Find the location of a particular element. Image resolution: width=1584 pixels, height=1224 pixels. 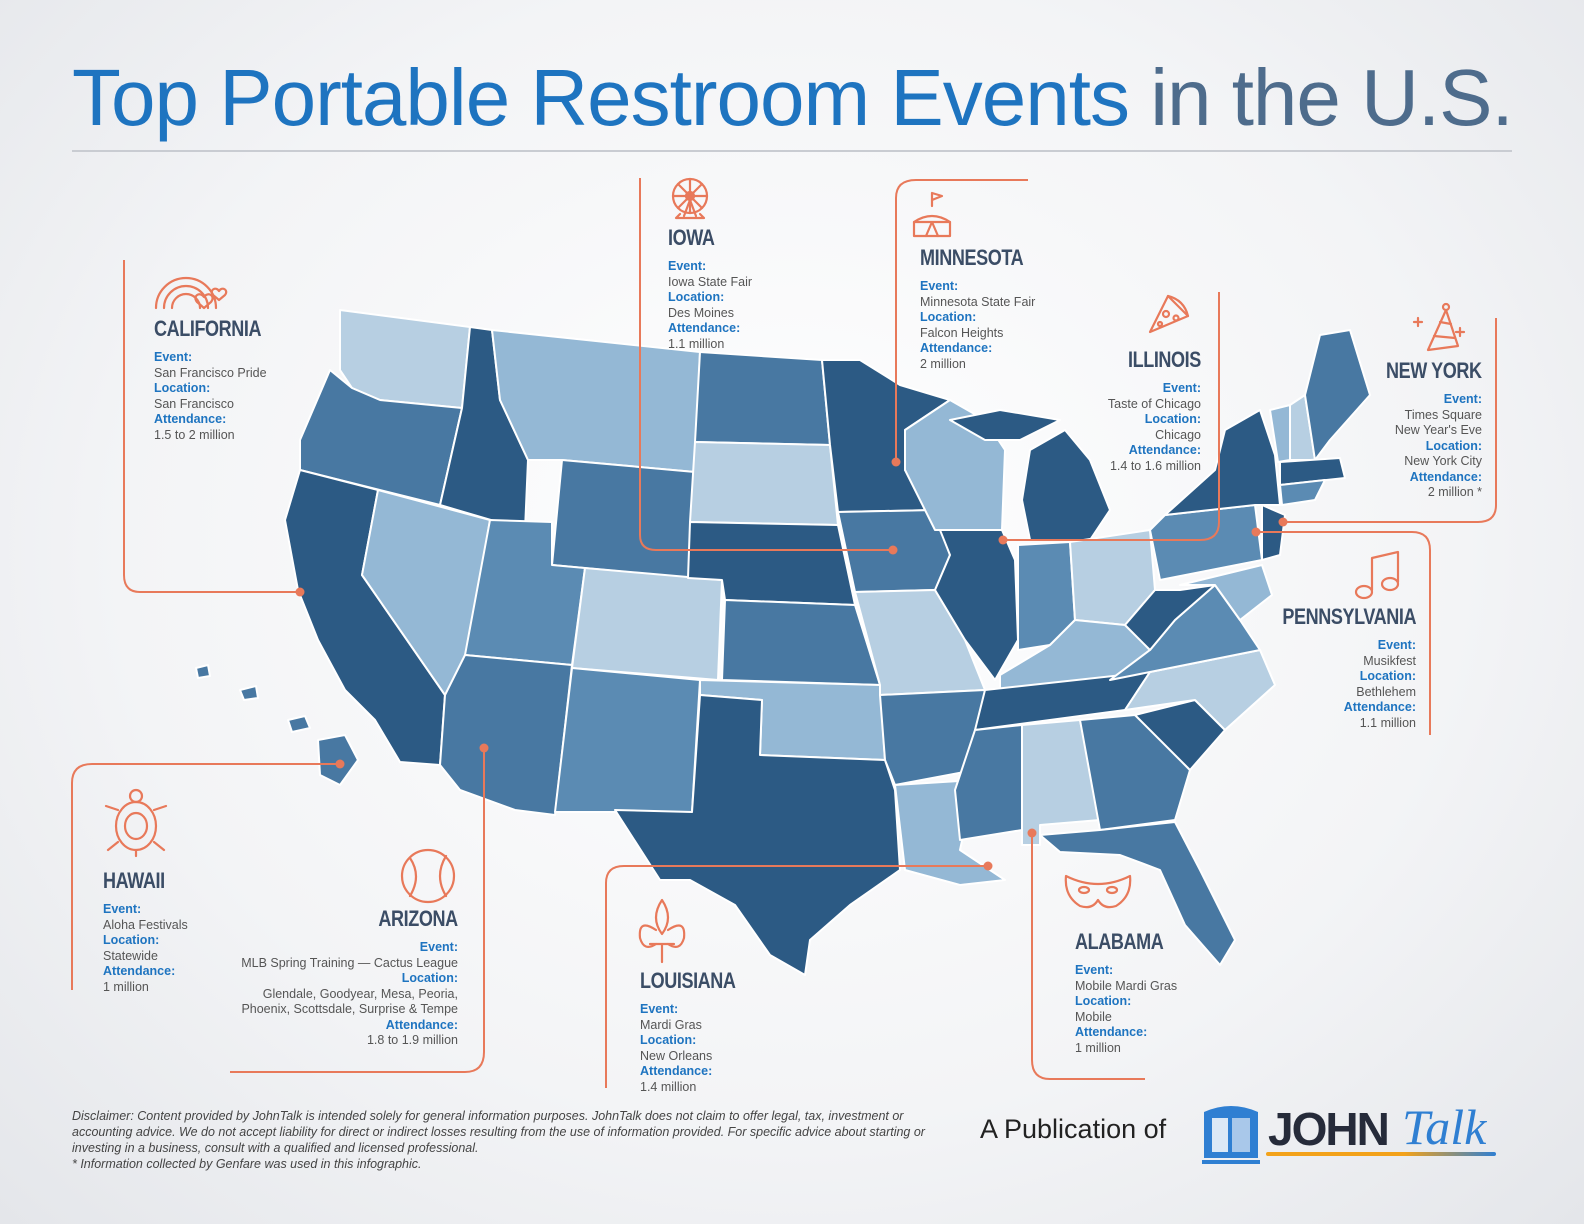

state-name: MINNESOTA is located at coordinates (972, 257).